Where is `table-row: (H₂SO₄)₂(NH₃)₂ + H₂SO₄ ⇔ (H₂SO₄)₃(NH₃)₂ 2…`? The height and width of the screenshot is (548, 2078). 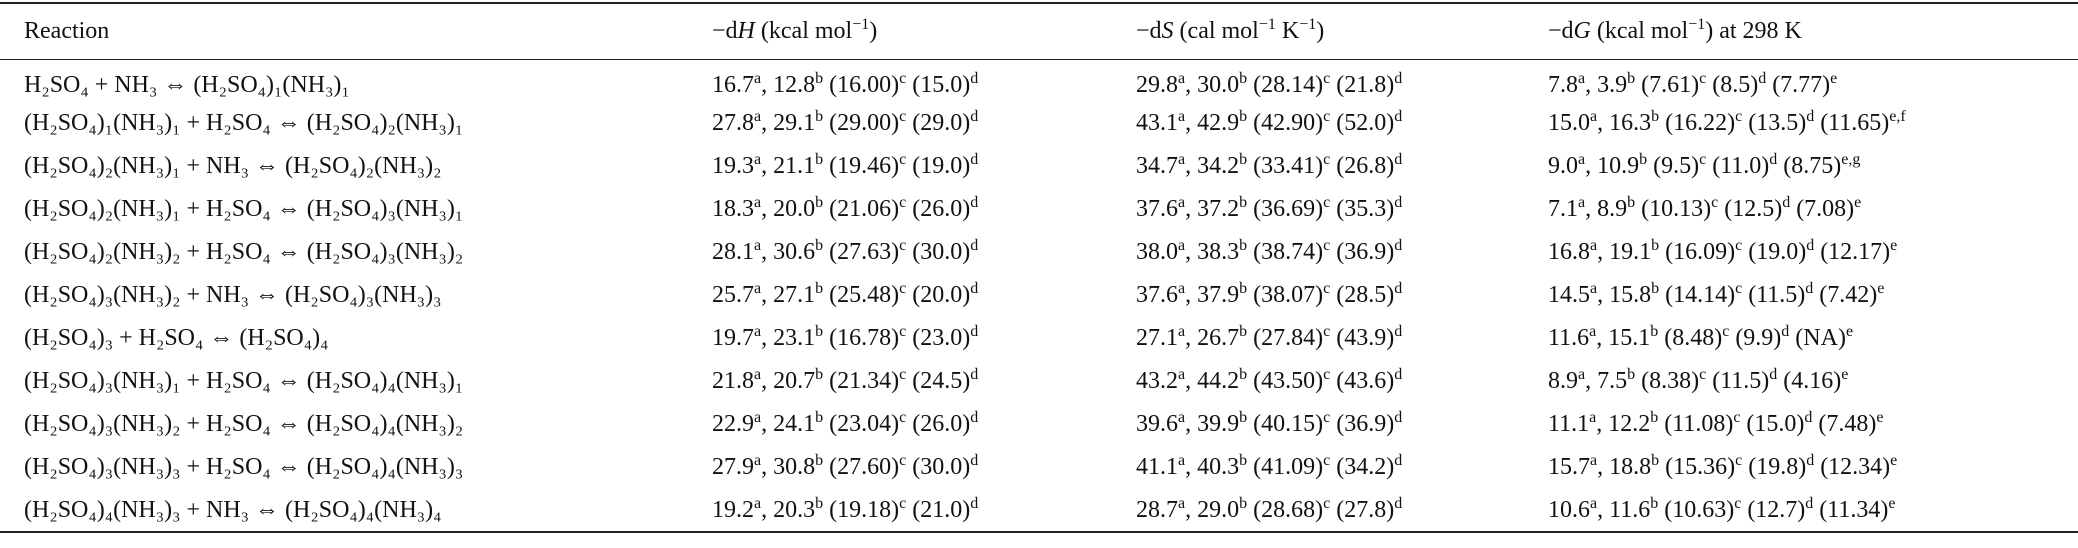
table-row: (H₂SO₄)₂(NH₃)₂ + H₂SO₄ ⇔ (H₂SO₄)₃(NH₃)₂ 2… is located at coordinates (1039, 252).